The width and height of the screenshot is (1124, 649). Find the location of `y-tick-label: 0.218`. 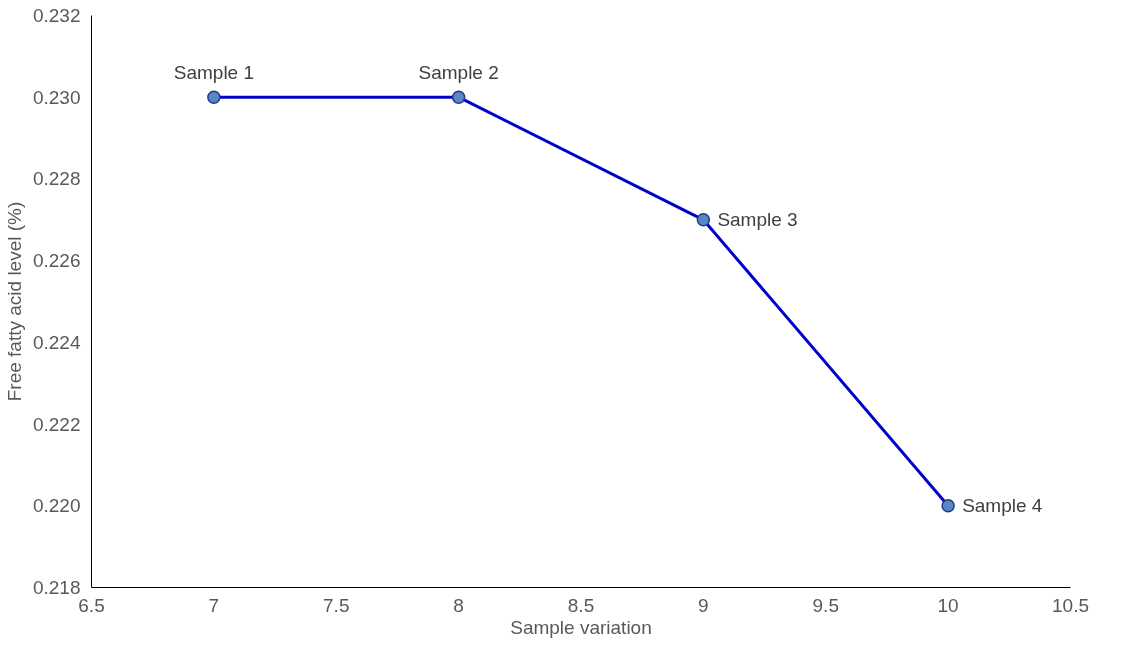

y-tick-label: 0.218 is located at coordinates (56, 587).